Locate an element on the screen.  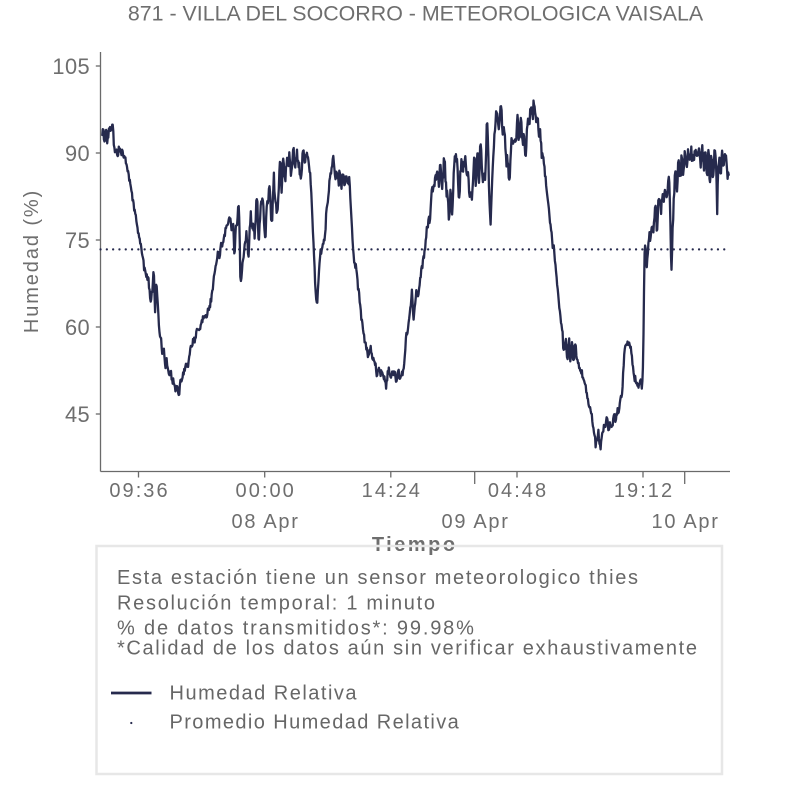
svg-text: 45 is located at coordinates (77, 414).